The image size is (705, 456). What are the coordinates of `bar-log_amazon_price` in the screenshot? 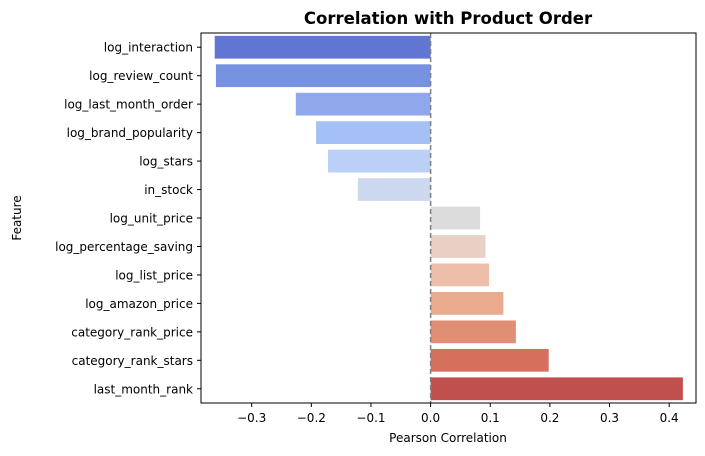 It's located at (467, 303).